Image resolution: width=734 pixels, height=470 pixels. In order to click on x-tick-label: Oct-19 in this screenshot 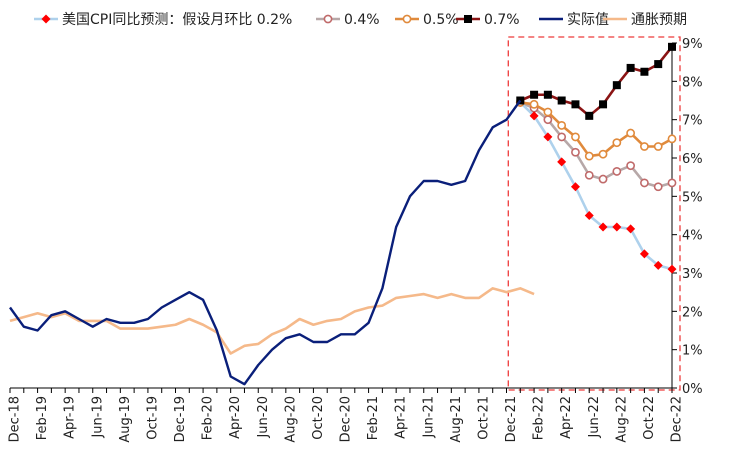, I will do `click(152, 418)`.